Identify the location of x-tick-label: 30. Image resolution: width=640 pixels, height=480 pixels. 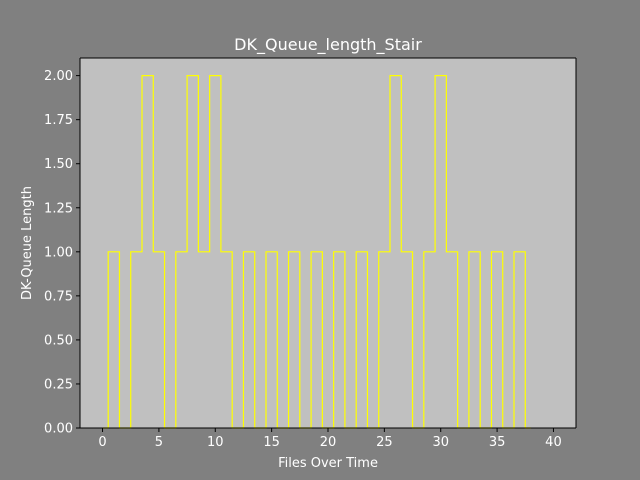
(440, 442).